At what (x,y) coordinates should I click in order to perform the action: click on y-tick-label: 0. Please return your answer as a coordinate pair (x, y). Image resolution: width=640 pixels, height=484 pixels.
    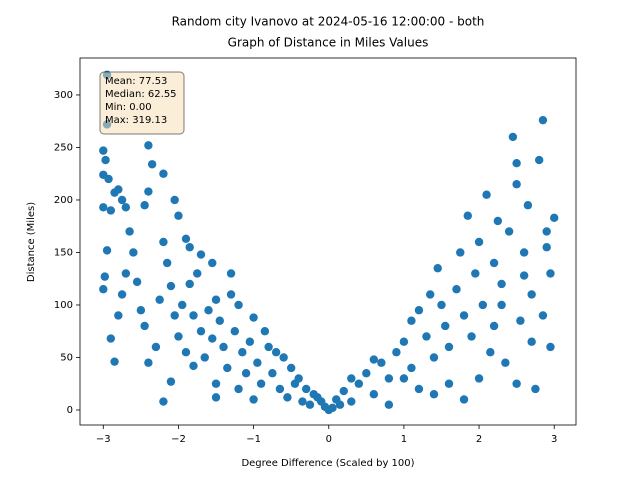
    Looking at the image, I should click on (70, 410).